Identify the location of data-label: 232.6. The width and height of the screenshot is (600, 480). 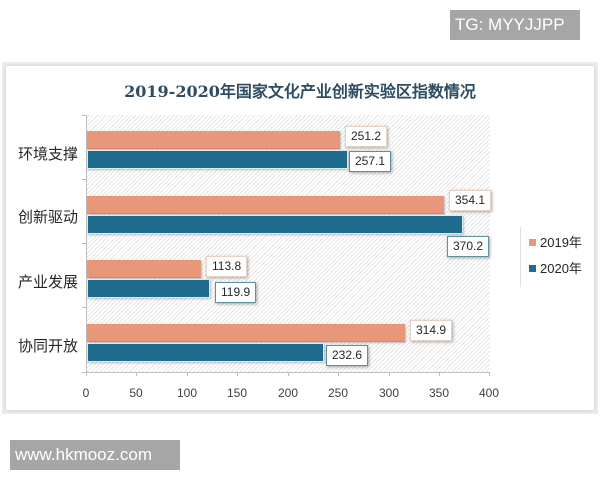
(347, 355).